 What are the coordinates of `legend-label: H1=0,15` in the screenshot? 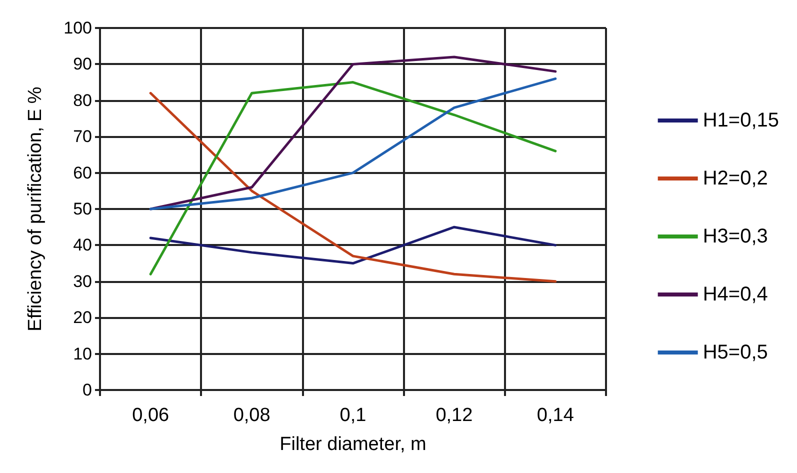 It's located at (740, 121).